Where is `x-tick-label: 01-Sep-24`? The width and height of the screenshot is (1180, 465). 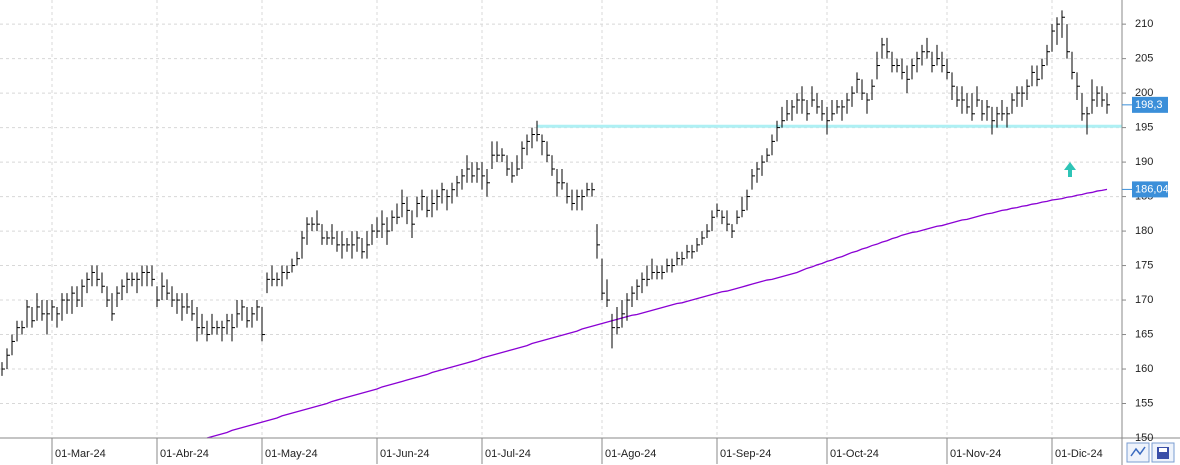 x-tick-label: 01-Sep-24 is located at coordinates (745, 454).